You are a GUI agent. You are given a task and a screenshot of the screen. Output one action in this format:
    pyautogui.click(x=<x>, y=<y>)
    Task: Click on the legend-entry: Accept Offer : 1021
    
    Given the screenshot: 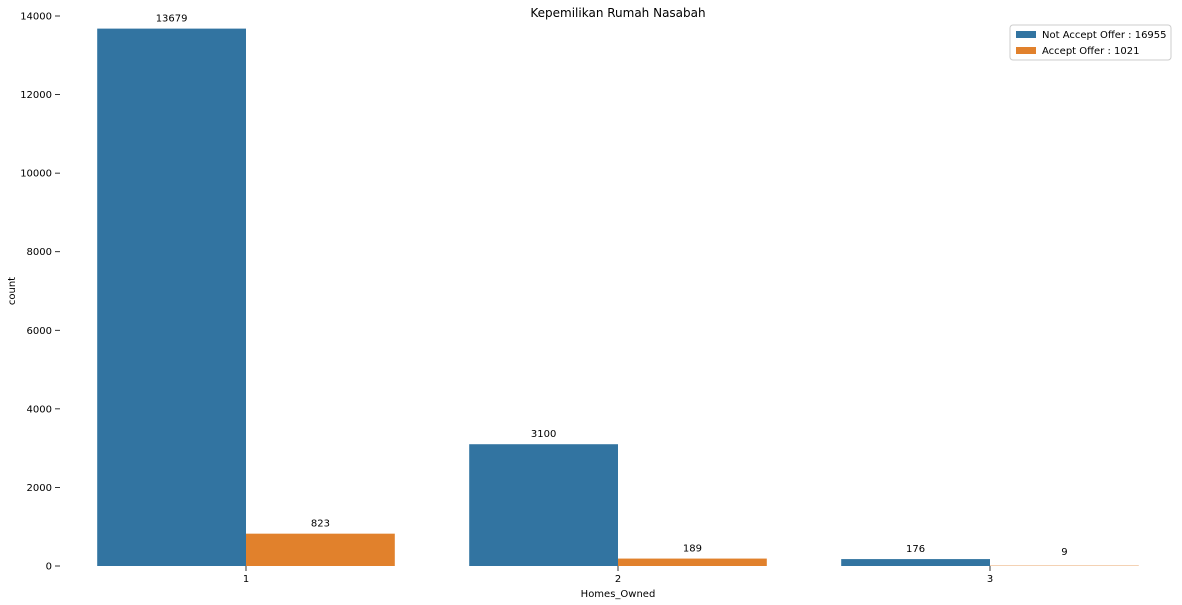 What is the action you would take?
    pyautogui.click(x=1090, y=51)
    